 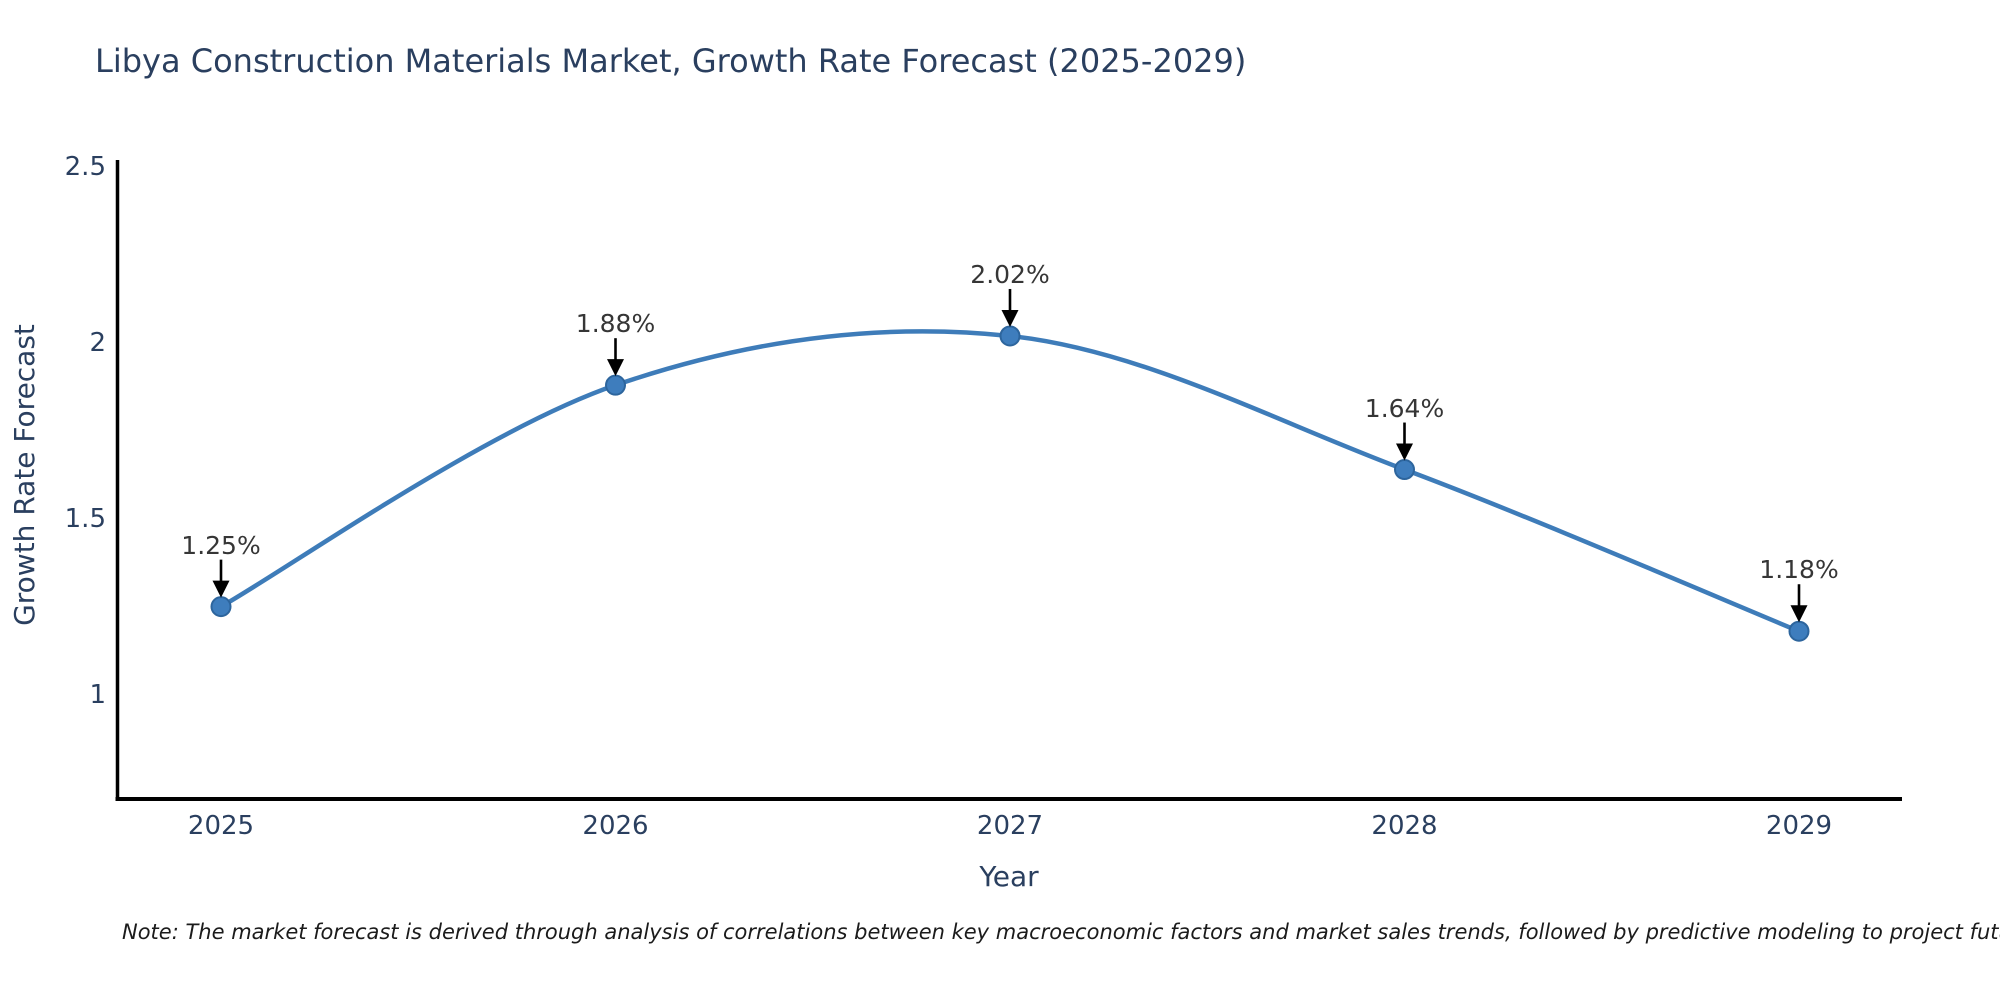 I want to click on y-axis-title: Growth Rate Forecast, so click(x=24, y=475).